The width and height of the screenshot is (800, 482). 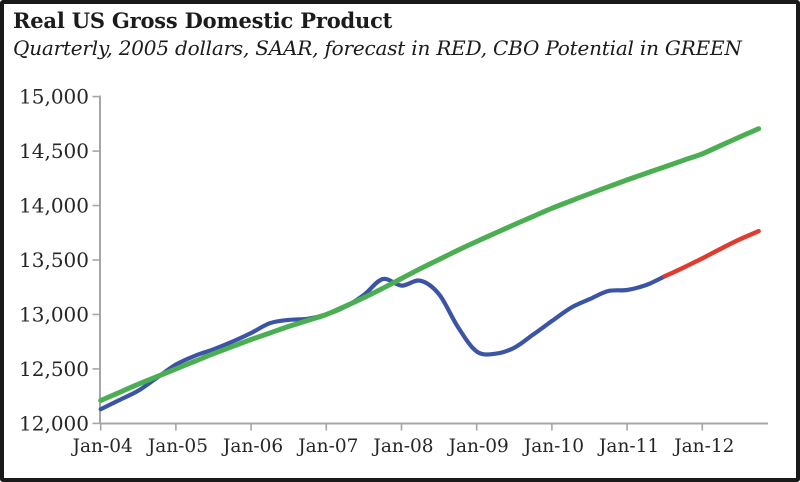 What do you see at coordinates (553, 446) in the screenshot?
I see `x-tick-label: Jan-10` at bounding box center [553, 446].